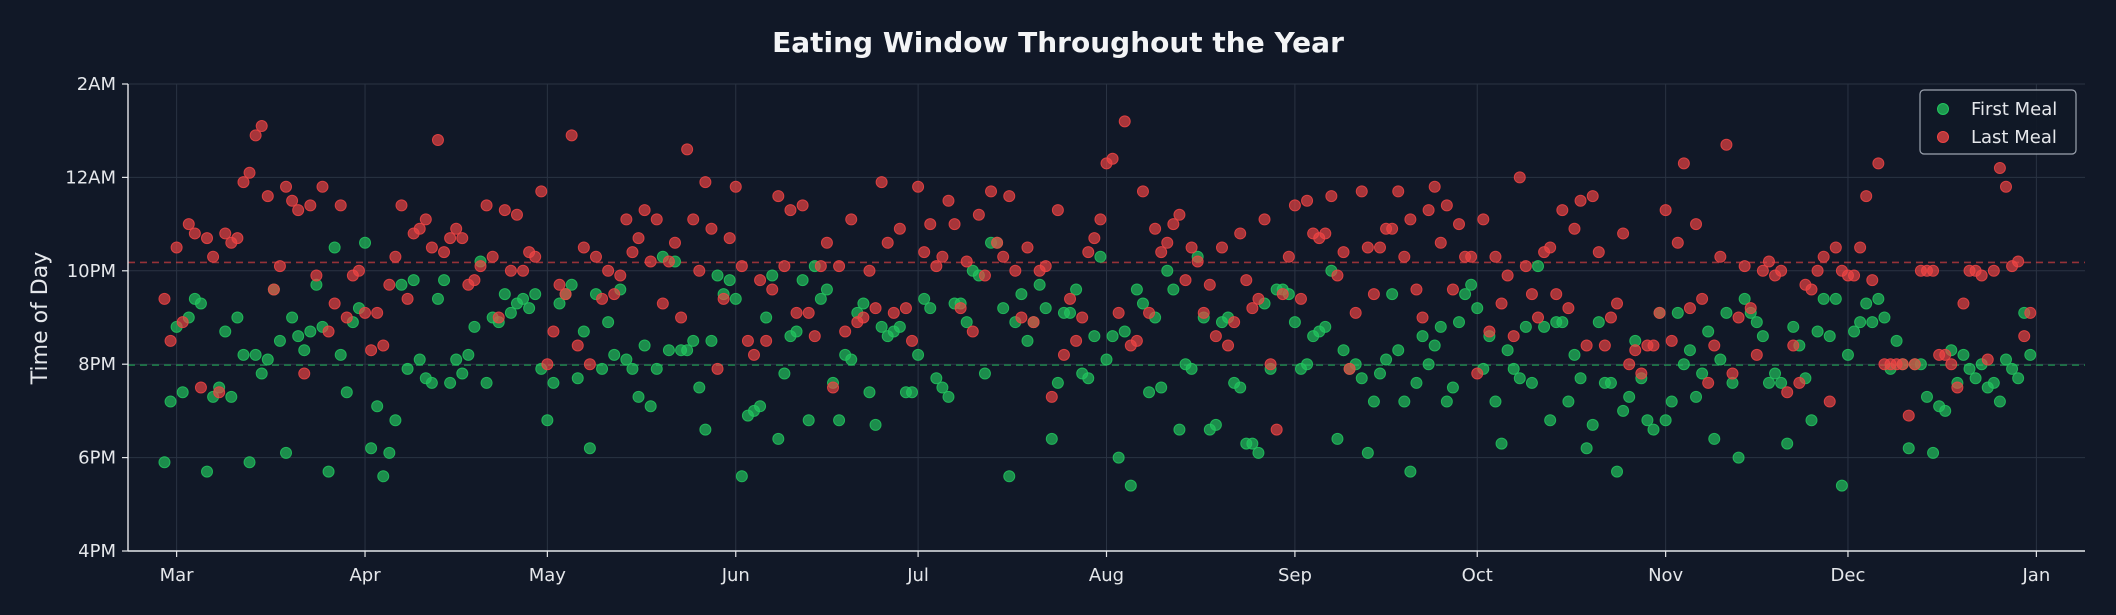 The width and height of the screenshot is (2116, 615). What do you see at coordinates (548, 575) in the screenshot?
I see `x-tick-label: May` at bounding box center [548, 575].